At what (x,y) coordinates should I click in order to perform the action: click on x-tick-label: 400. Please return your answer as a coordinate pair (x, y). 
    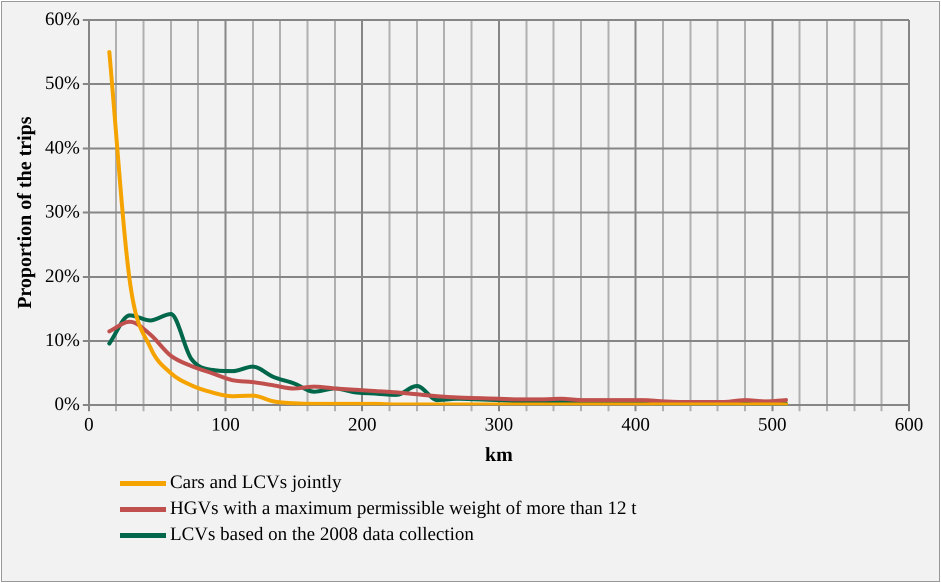
    Looking at the image, I should click on (635, 425).